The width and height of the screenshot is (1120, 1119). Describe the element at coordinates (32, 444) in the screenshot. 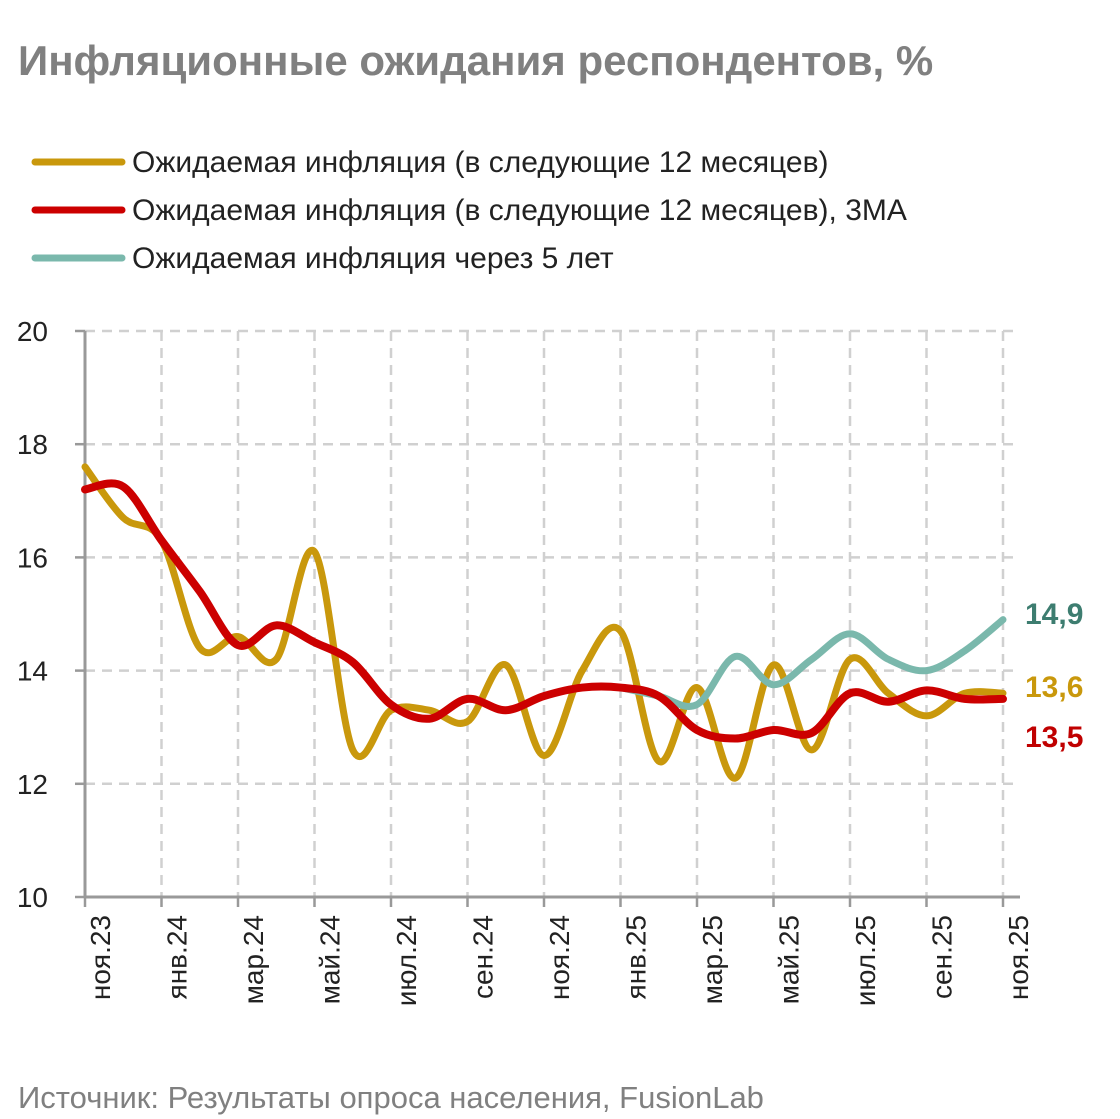

I see `y-tick-label: 18` at that location.